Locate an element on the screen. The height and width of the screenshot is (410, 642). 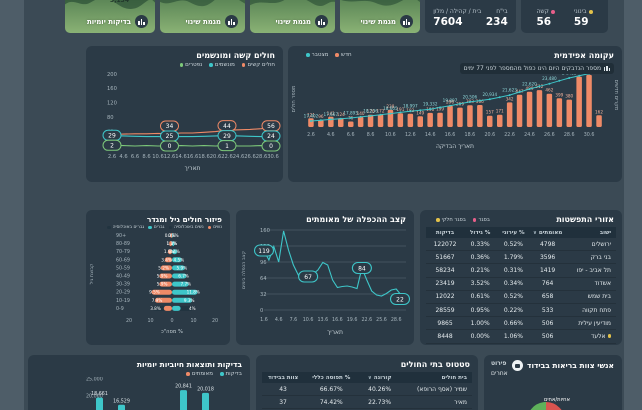
table-row: פתח תקווה 533 0.22% 0.95% 28559 is located at coordinates (521, 310).